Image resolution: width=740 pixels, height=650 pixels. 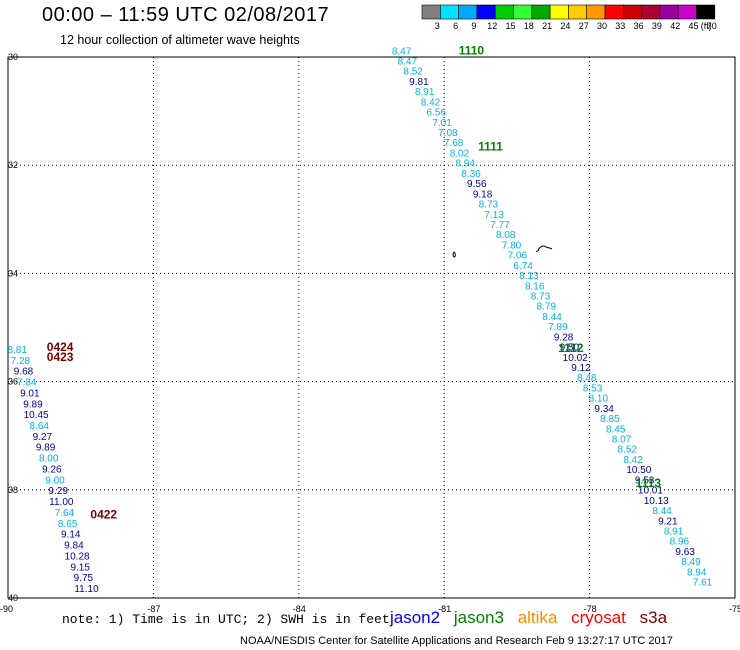 What do you see at coordinates (564, 337) in the screenshot?
I see `wave-height-label: 9.28` at bounding box center [564, 337].